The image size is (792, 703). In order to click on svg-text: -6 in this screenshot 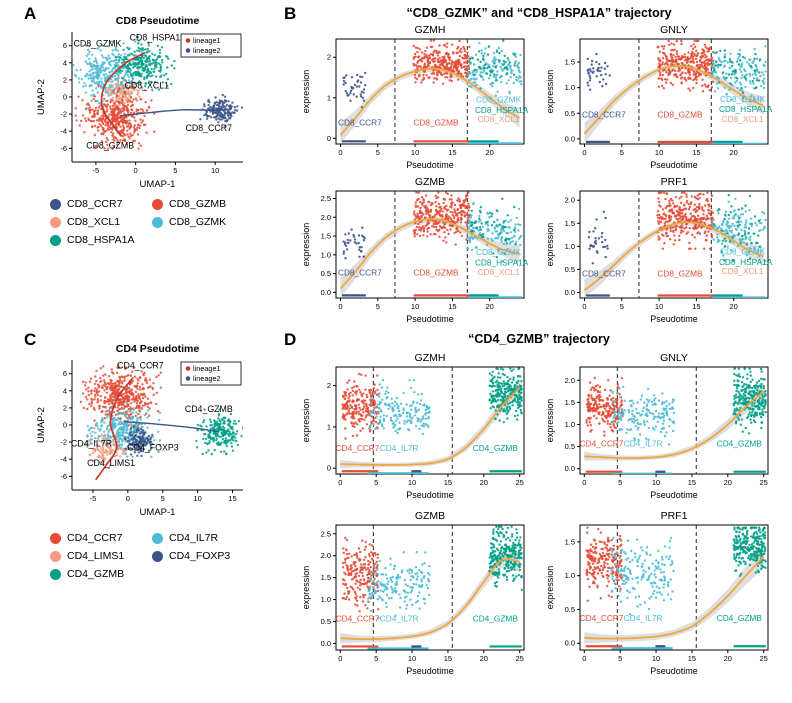, I will do `click(63, 476)`.